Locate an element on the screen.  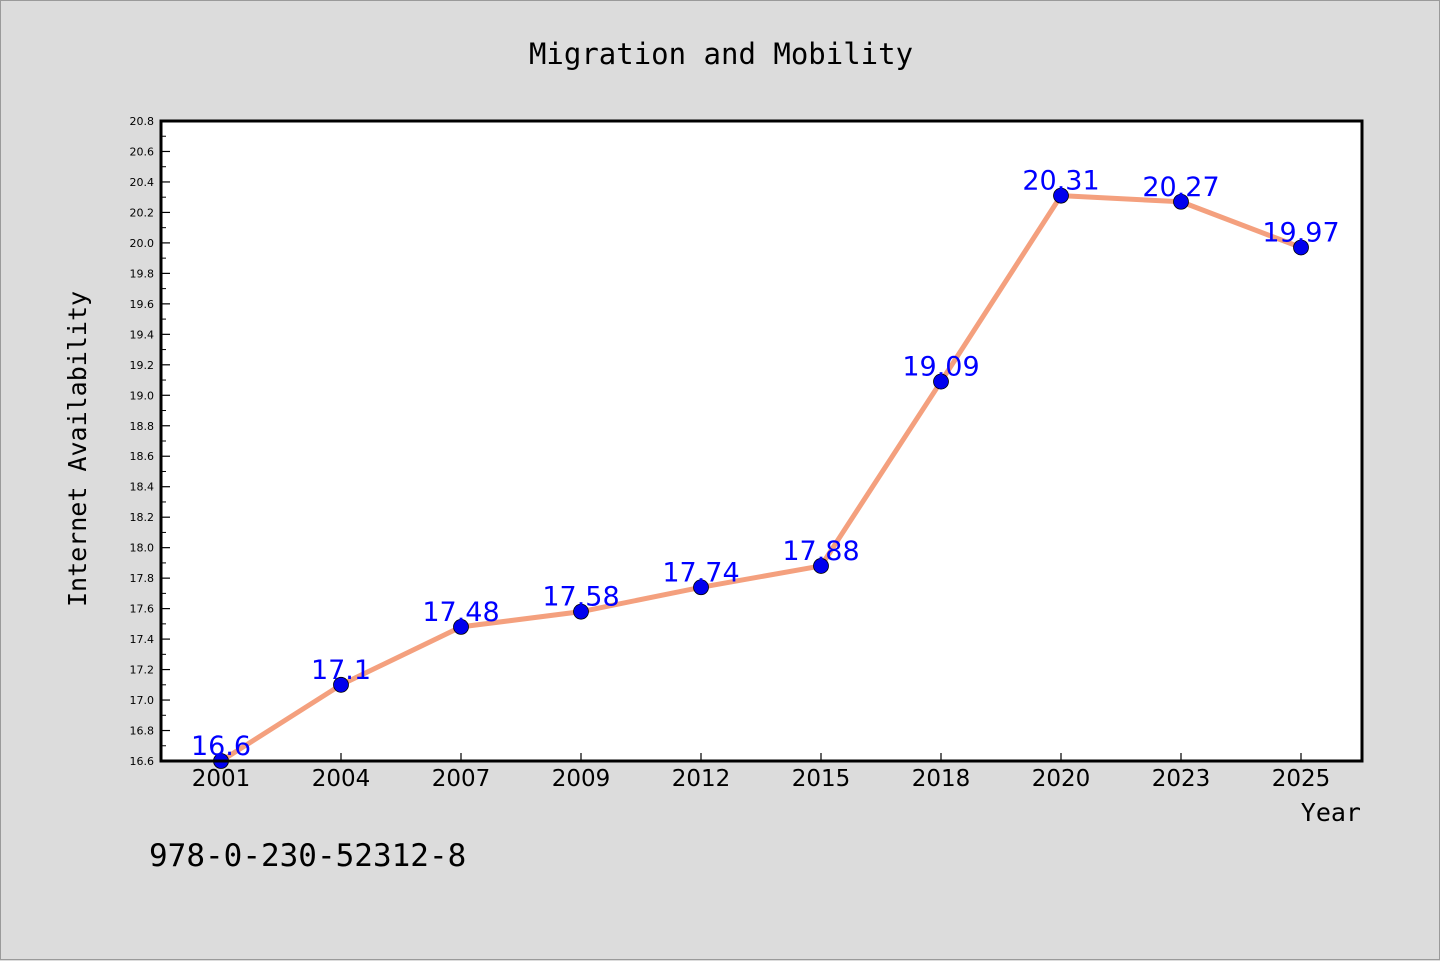
x-tick-label: 2012 is located at coordinates (701, 779).